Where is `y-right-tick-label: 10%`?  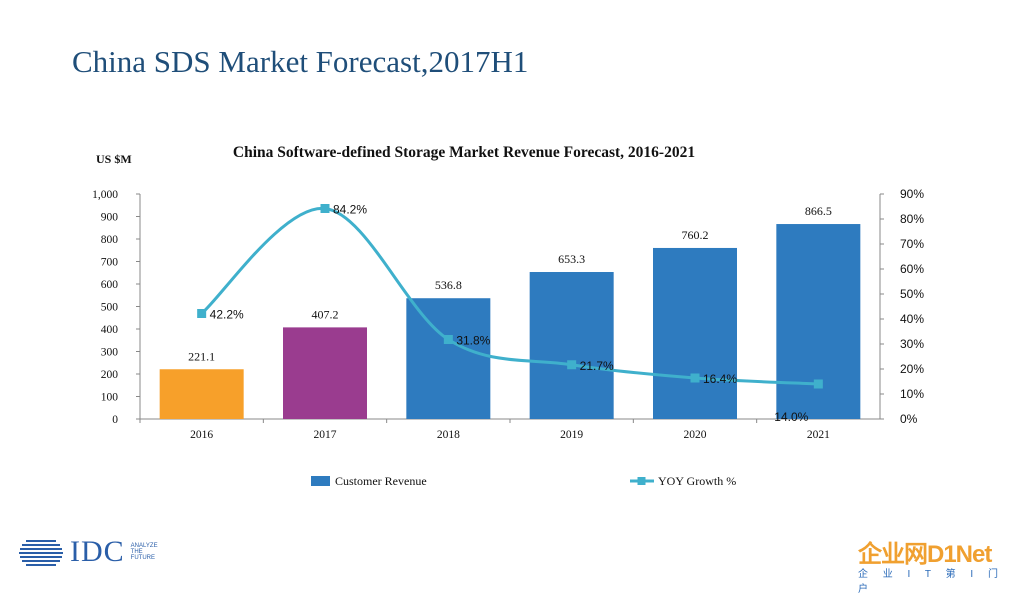
y-right-tick-label: 10% is located at coordinates (912, 394).